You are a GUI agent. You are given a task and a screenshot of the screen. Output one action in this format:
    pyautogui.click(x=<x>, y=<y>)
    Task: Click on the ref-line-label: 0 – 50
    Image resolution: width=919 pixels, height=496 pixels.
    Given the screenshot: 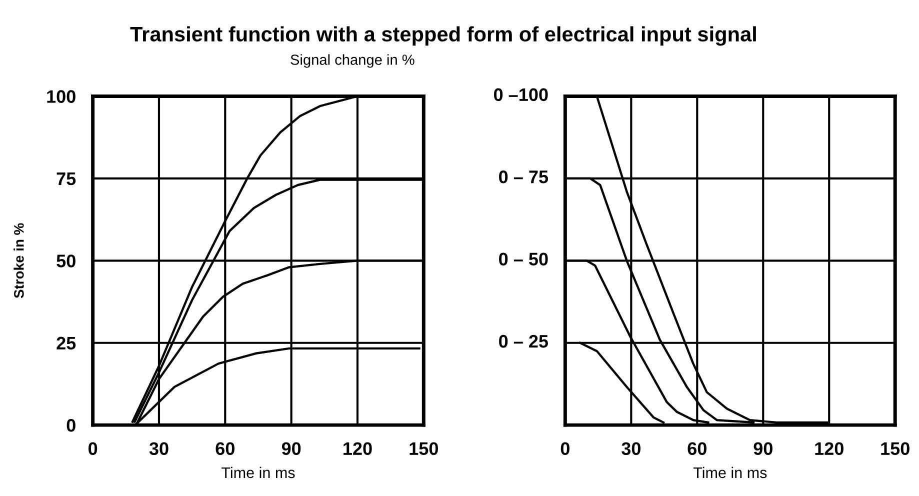 What is the action you would take?
    pyautogui.click(x=523, y=259)
    